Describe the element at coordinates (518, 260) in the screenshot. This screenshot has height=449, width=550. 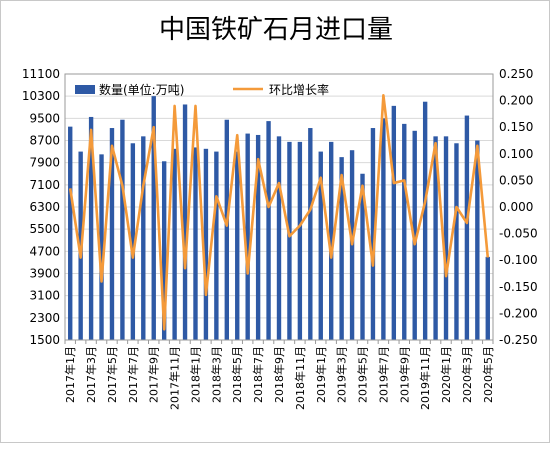
I see `y-right-tick-label: -0.100` at that location.